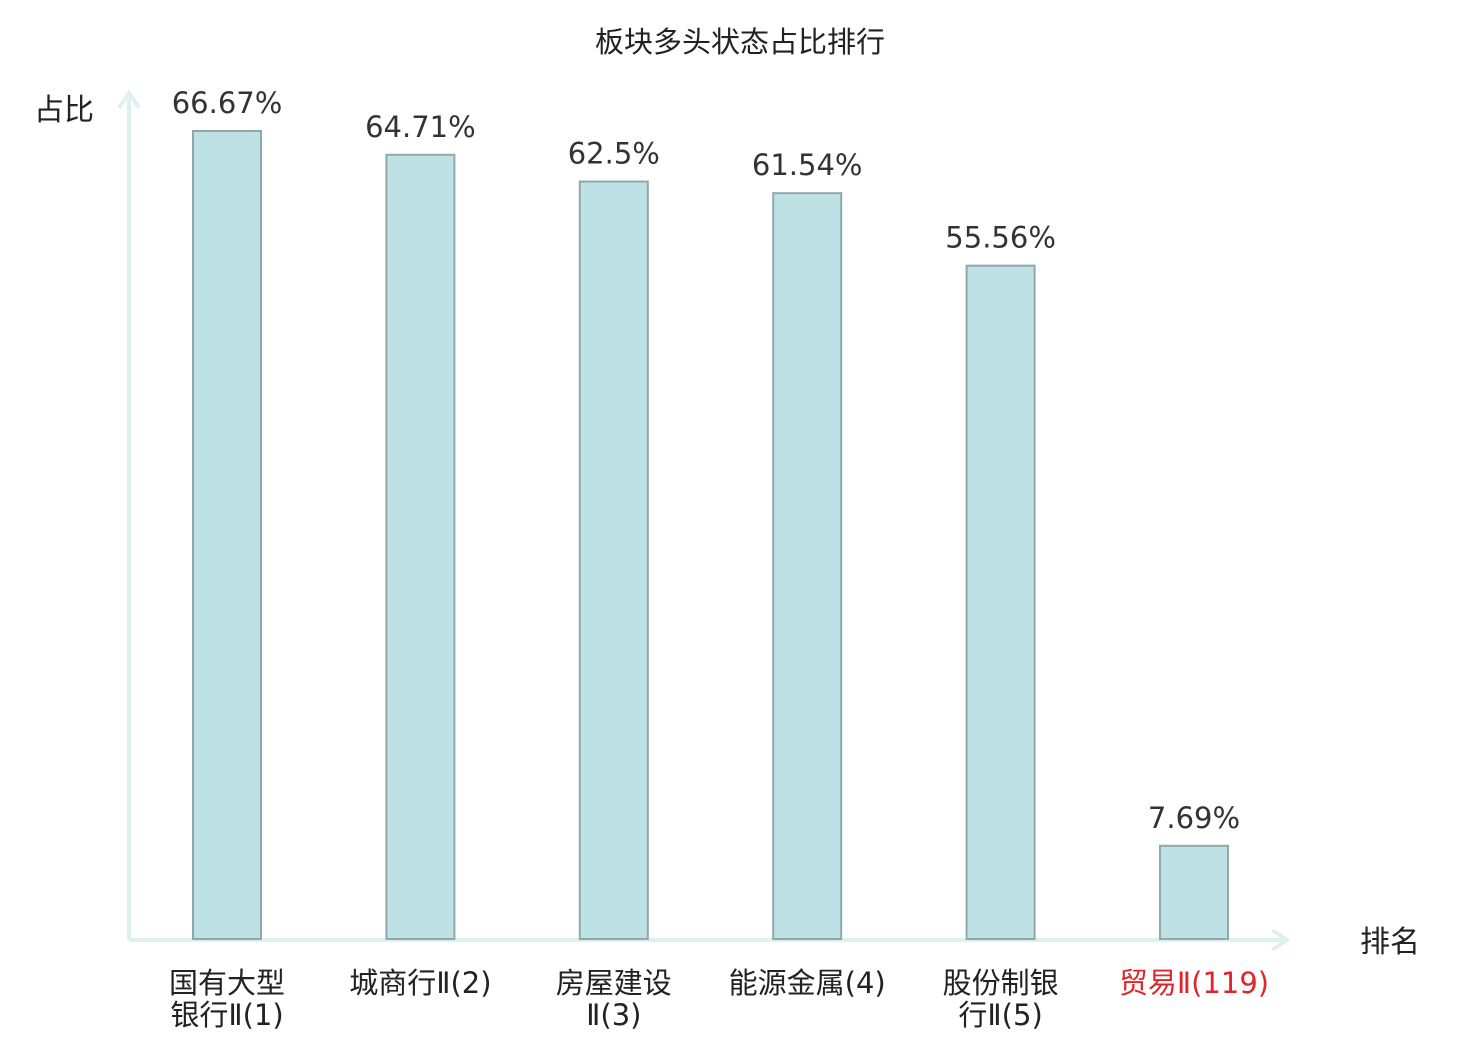 This screenshot has height=1040, width=1480. Describe the element at coordinates (614, 999) in the screenshot. I see `category-label-3: 房屋建设 Ⅱ(3)` at that location.